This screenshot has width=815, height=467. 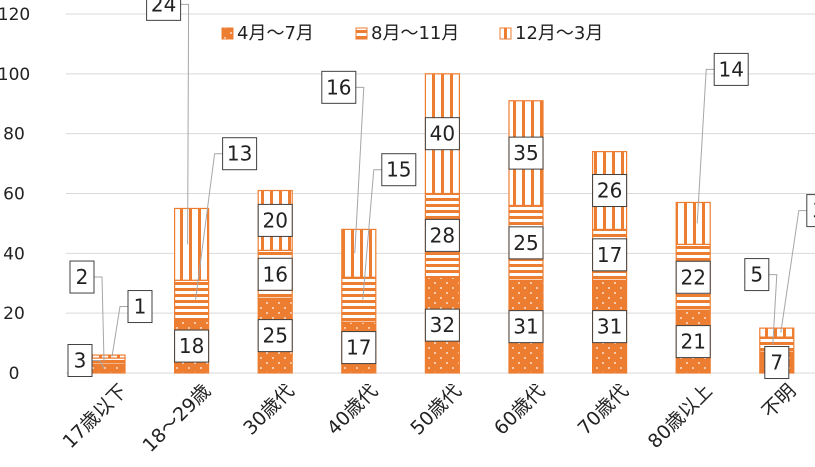 I want to click on y-tick-label: 80, so click(x=14, y=135).